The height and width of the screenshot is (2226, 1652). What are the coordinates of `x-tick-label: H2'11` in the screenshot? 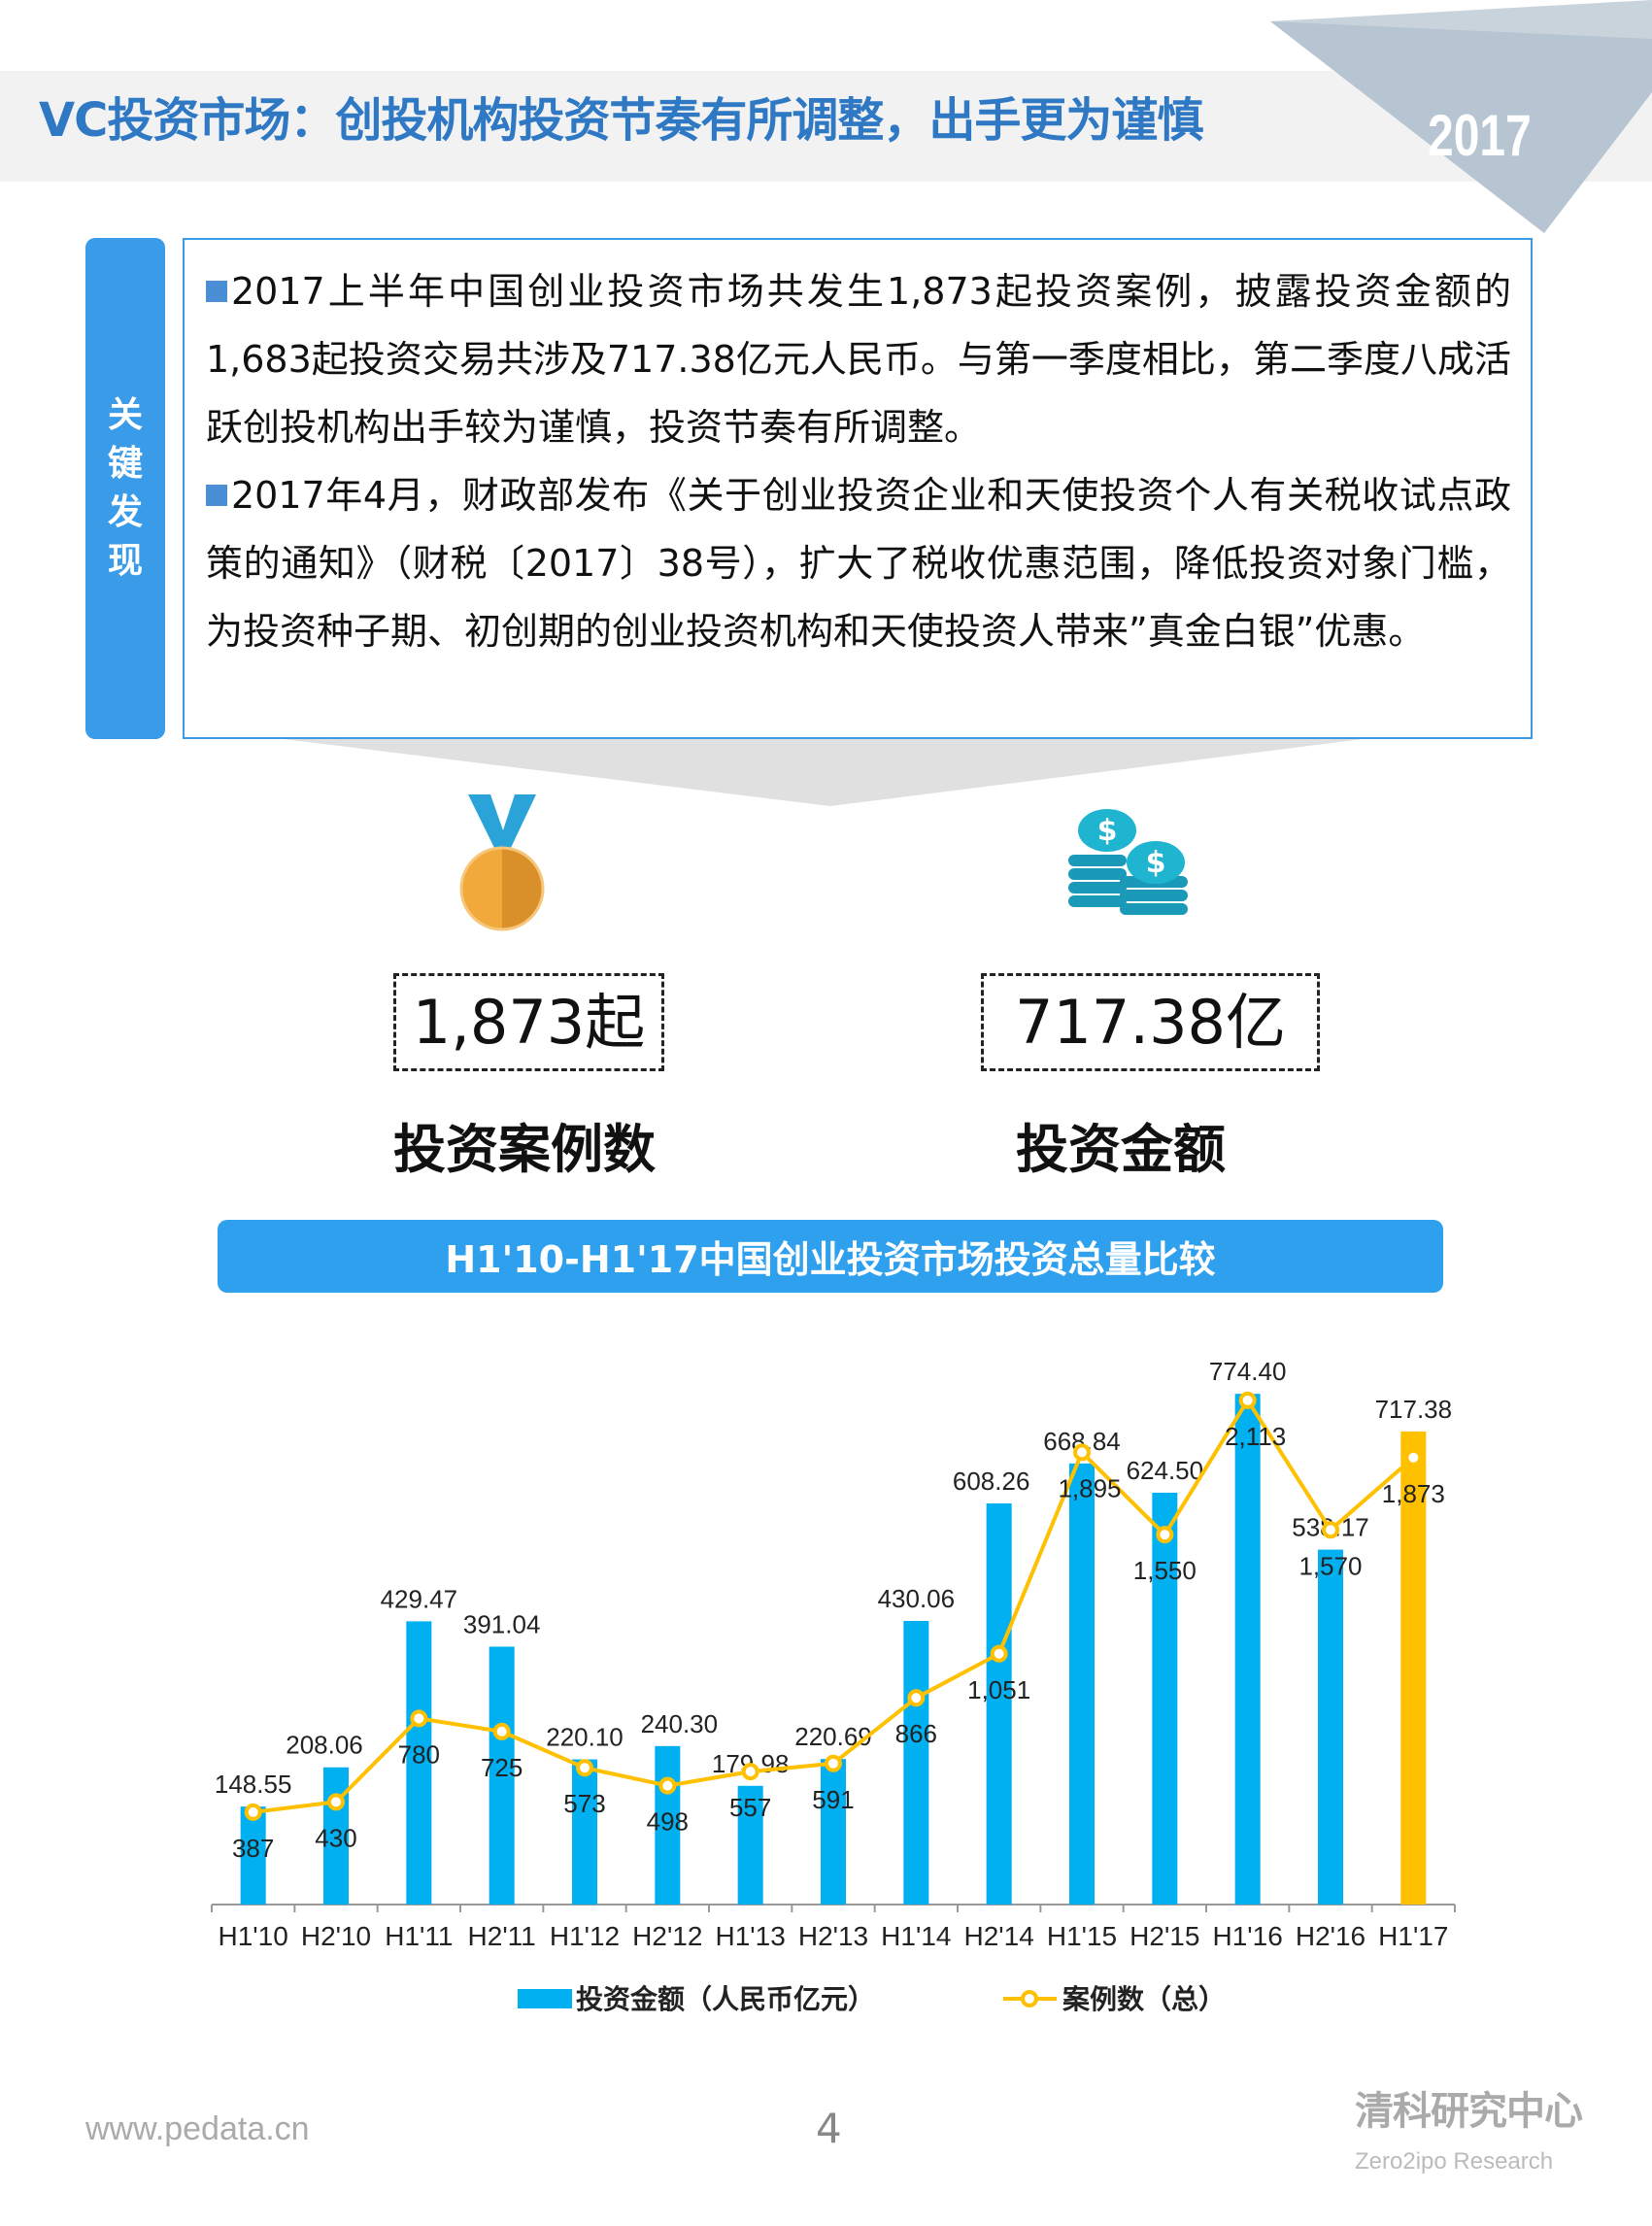 It's located at (502, 1936).